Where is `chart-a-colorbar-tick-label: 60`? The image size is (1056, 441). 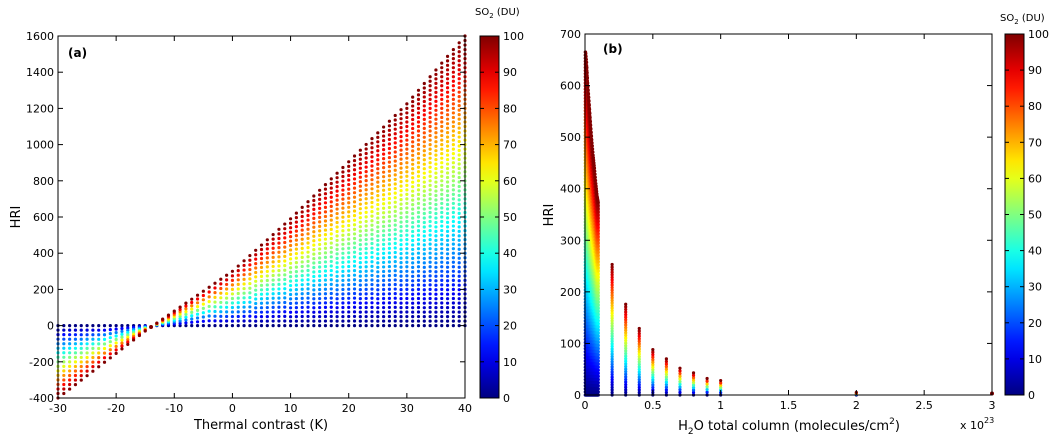 chart-a-colorbar-tick-label: 60 is located at coordinates (510, 181).